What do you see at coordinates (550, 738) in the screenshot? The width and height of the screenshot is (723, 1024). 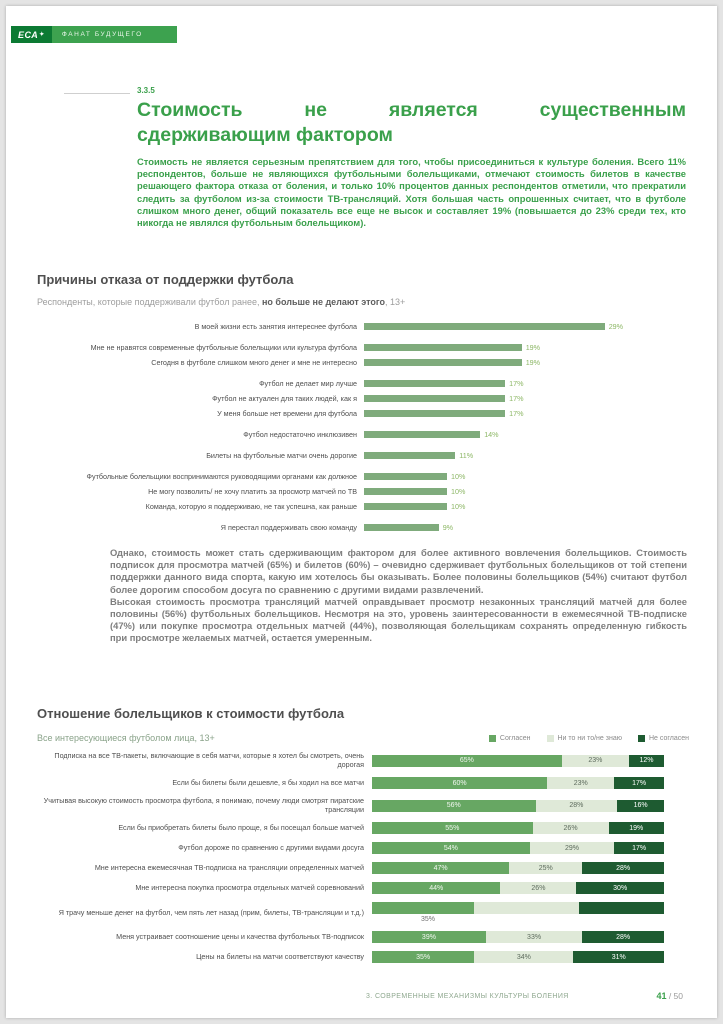 I see `neutral-swatch-icon` at bounding box center [550, 738].